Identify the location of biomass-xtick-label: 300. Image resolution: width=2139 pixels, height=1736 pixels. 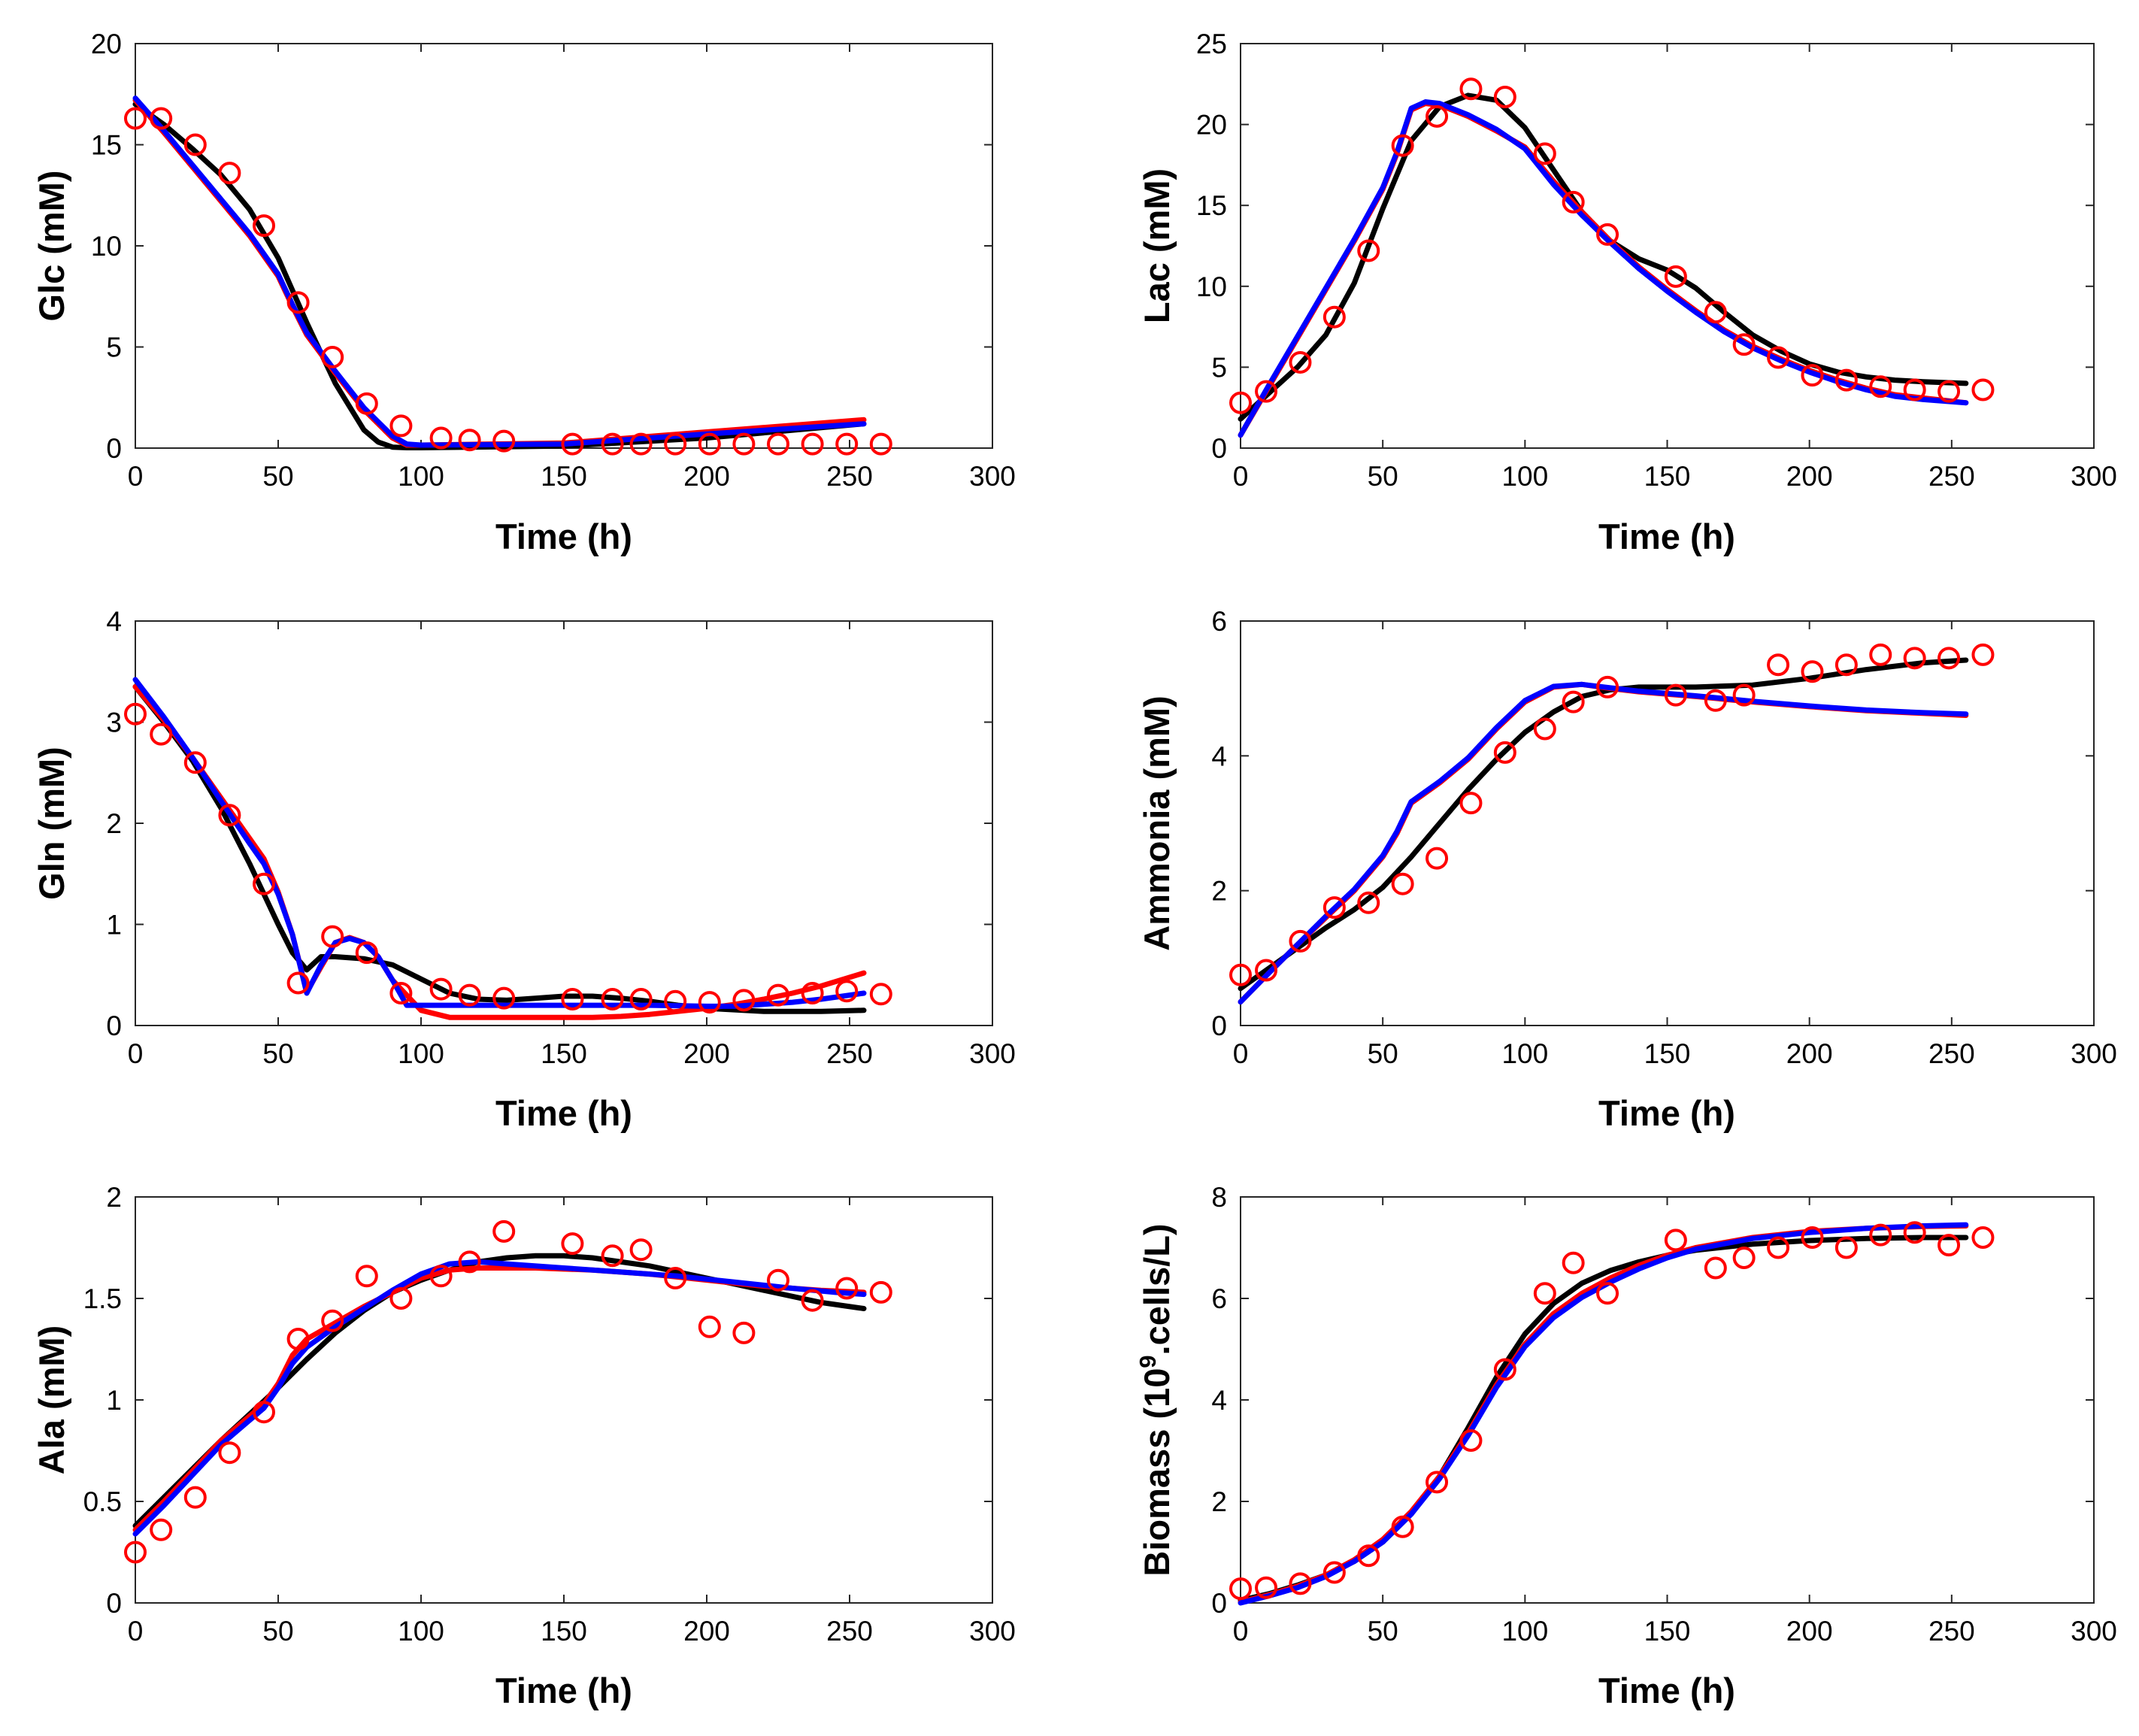
(2094, 1632).